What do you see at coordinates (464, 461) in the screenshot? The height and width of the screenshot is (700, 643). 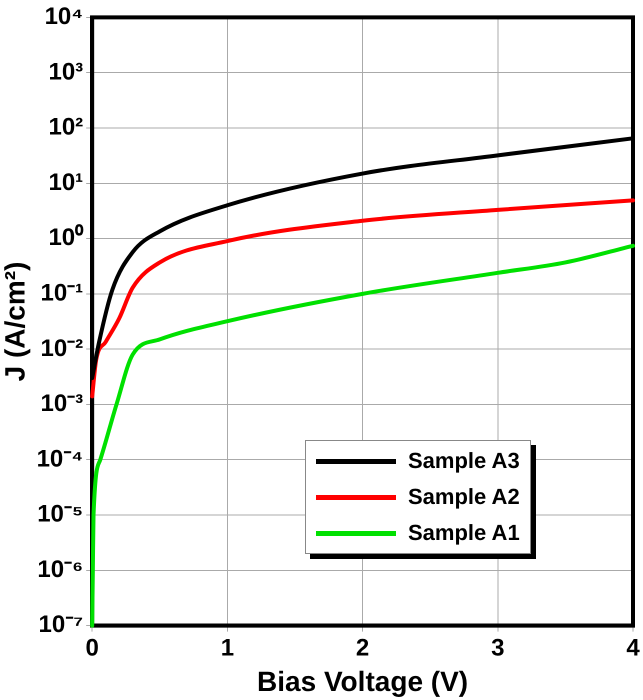 I see `legend-label: Sample A3` at bounding box center [464, 461].